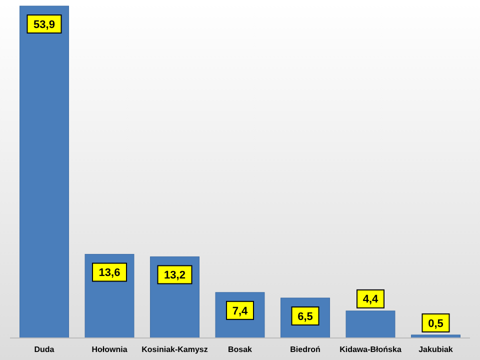 The image size is (480, 360). I want to click on x-tick-label: Kosiniak-Kamysz, so click(175, 349).